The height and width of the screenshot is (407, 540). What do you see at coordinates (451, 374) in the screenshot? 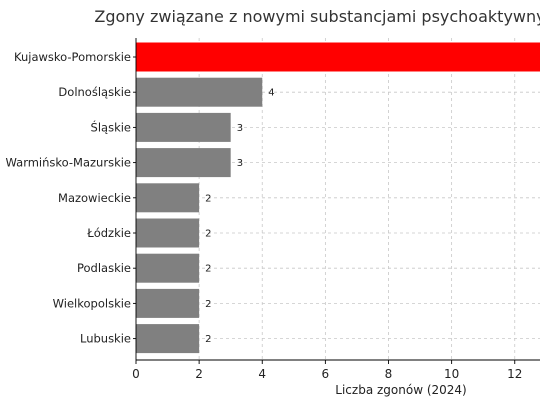
I see `x-tick-label: 10` at bounding box center [451, 374].